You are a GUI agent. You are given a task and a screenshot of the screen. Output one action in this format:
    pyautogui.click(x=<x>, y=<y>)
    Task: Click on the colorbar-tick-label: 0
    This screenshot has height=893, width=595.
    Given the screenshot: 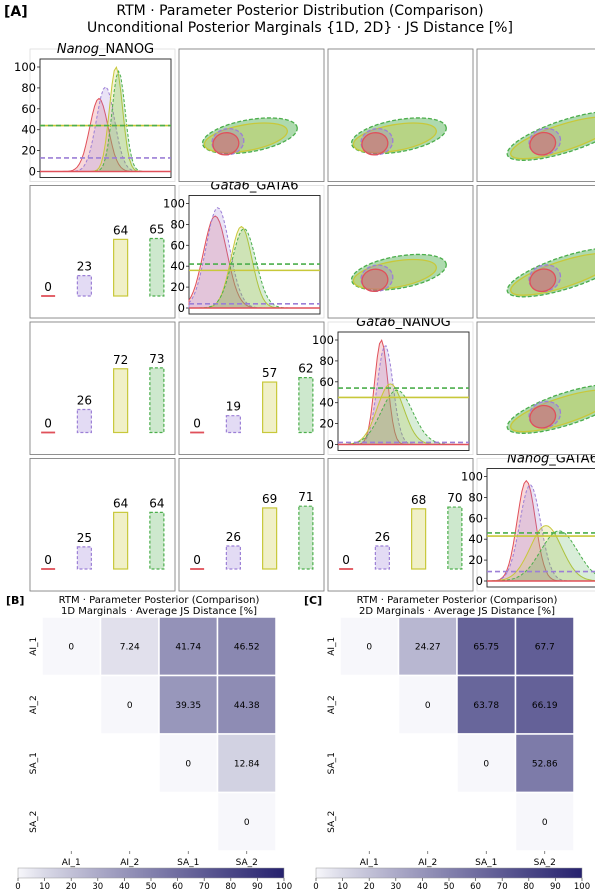 What is the action you would take?
    pyautogui.click(x=315, y=887)
    